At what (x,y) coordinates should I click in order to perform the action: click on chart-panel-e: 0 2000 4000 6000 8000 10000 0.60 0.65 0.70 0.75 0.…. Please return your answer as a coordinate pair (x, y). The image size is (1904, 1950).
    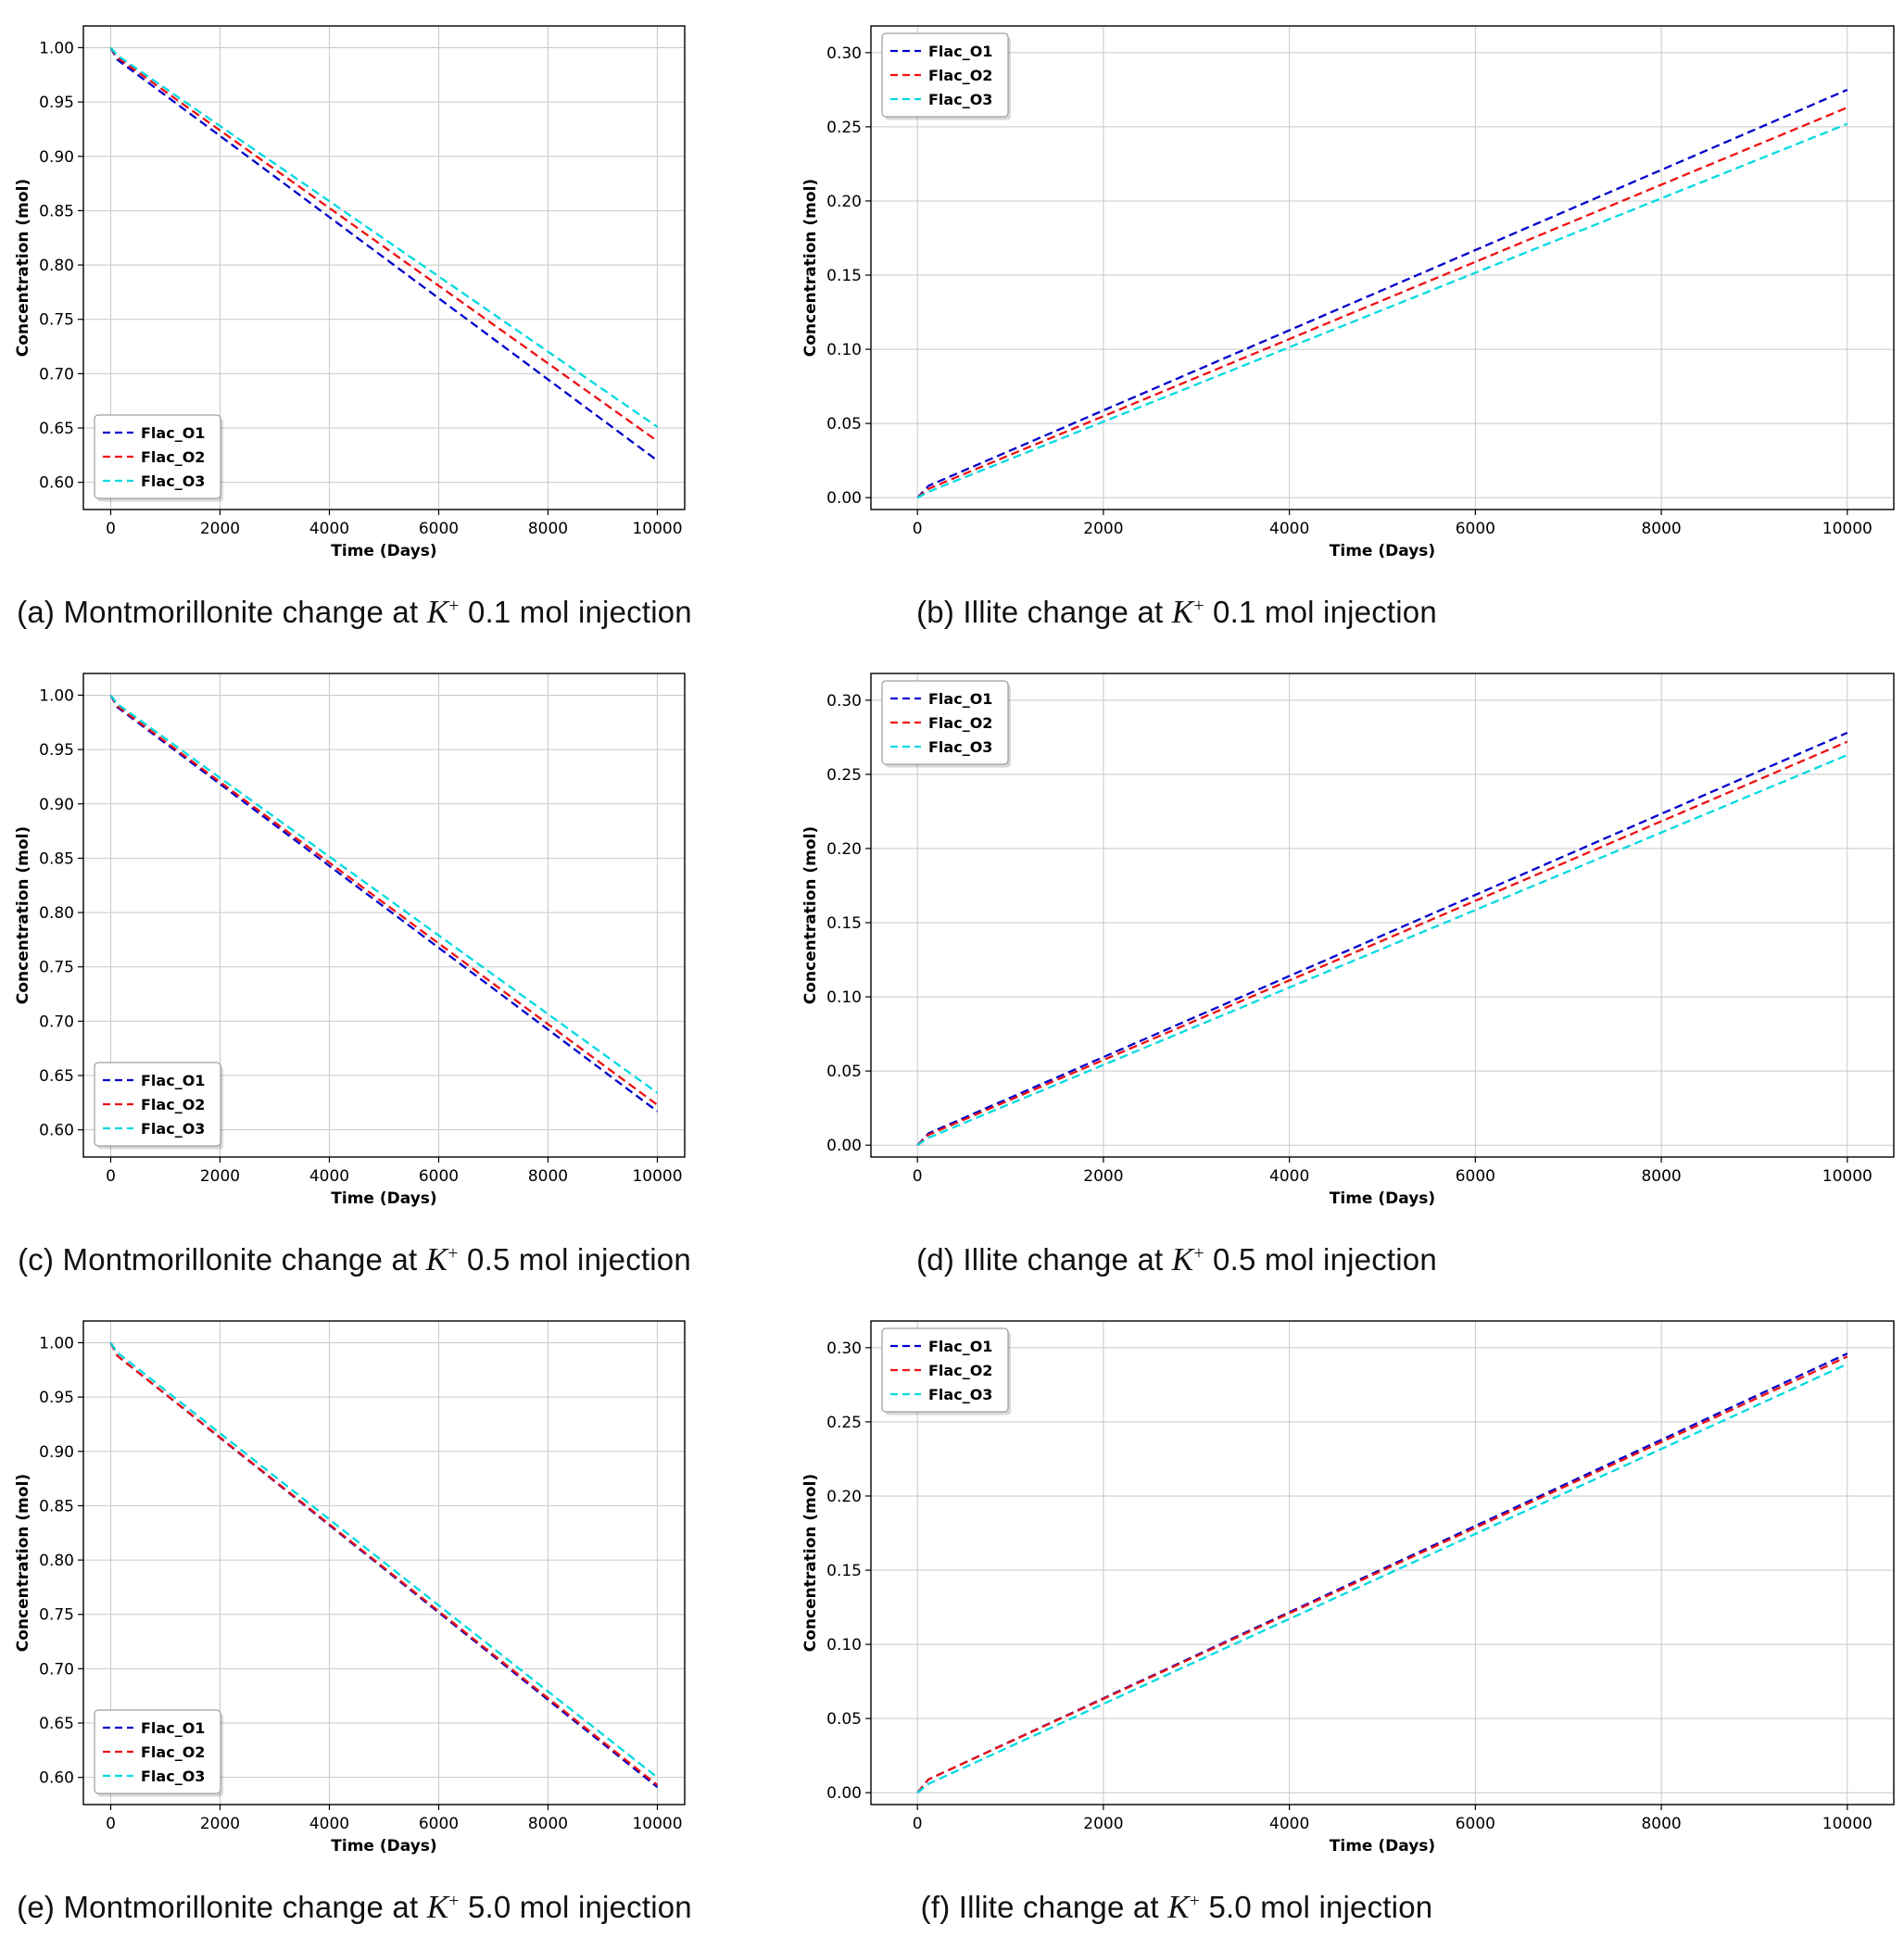
    Looking at the image, I should click on (366, 1619).